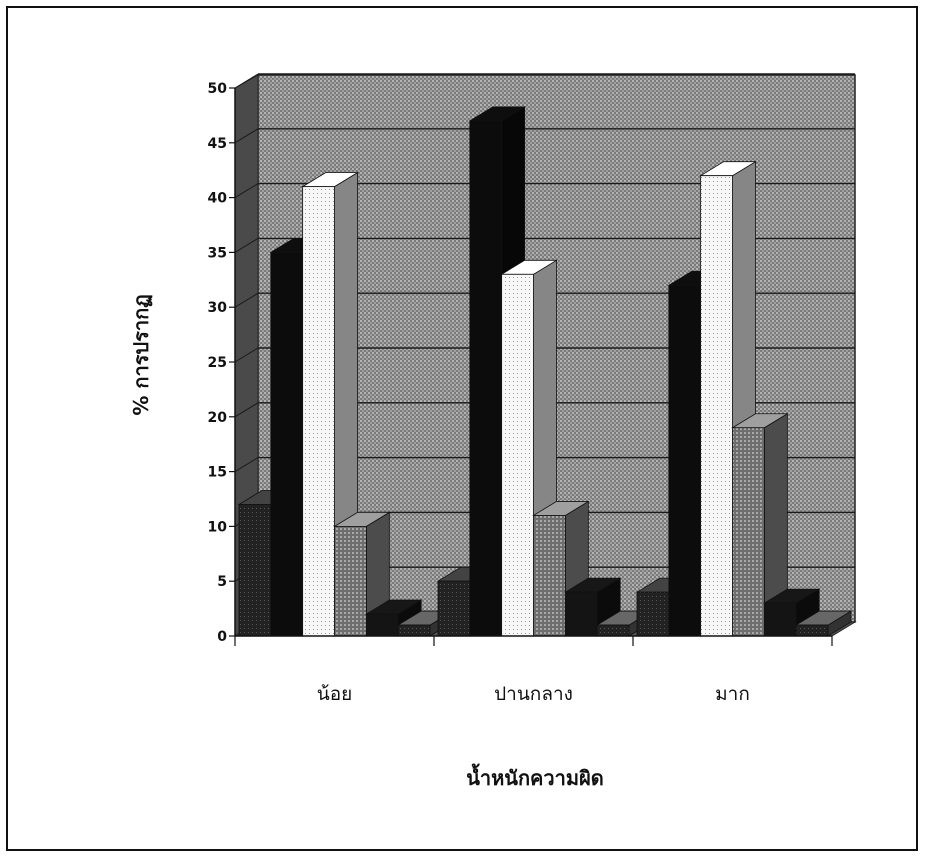 The width and height of the screenshot is (927, 857). Describe the element at coordinates (218, 527) in the screenshot. I see `y-tick-label: 10` at that location.